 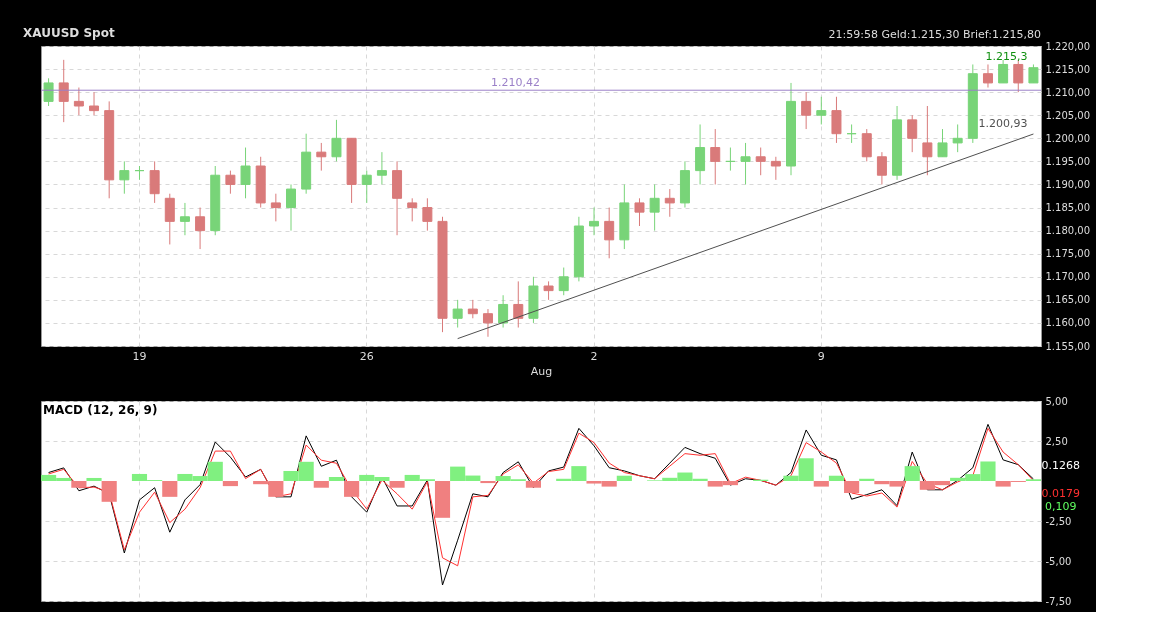 I want to click on x-tick-label: 26, so click(x=366, y=356).